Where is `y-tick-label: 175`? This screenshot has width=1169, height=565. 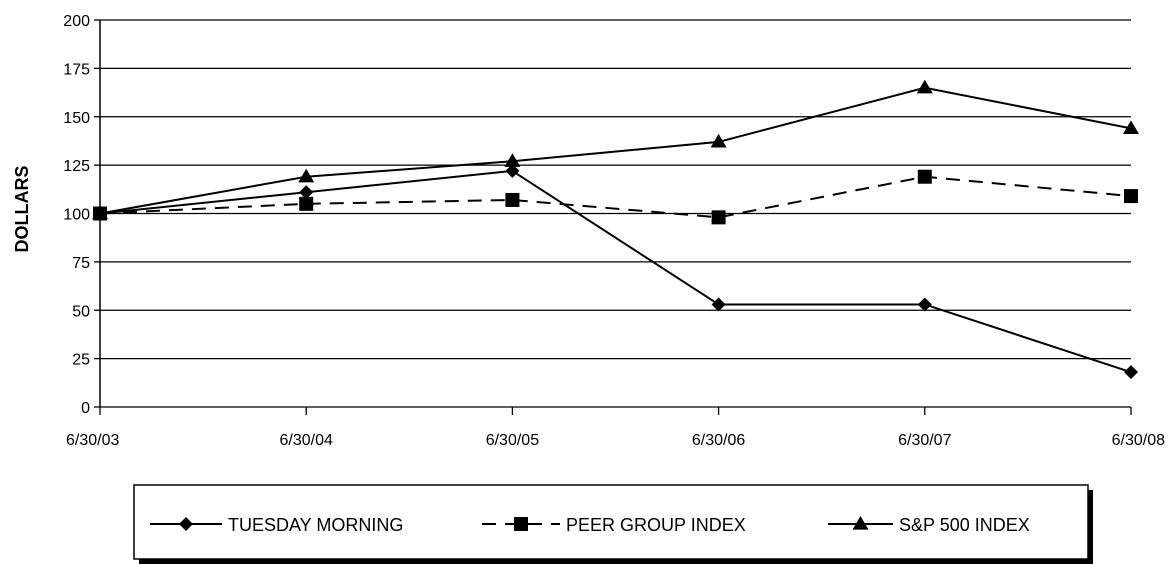
y-tick-label: 175 is located at coordinates (76, 69).